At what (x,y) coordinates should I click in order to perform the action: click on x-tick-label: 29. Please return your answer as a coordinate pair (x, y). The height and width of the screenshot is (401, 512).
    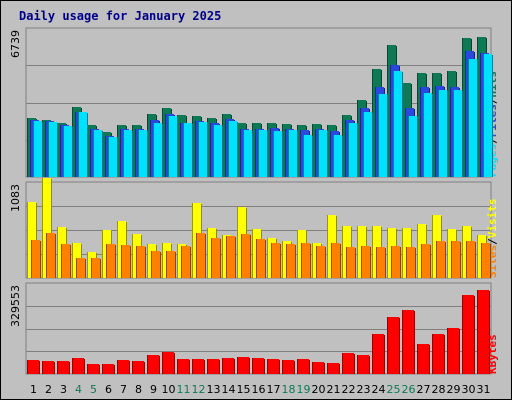
    Looking at the image, I should click on (454, 389).